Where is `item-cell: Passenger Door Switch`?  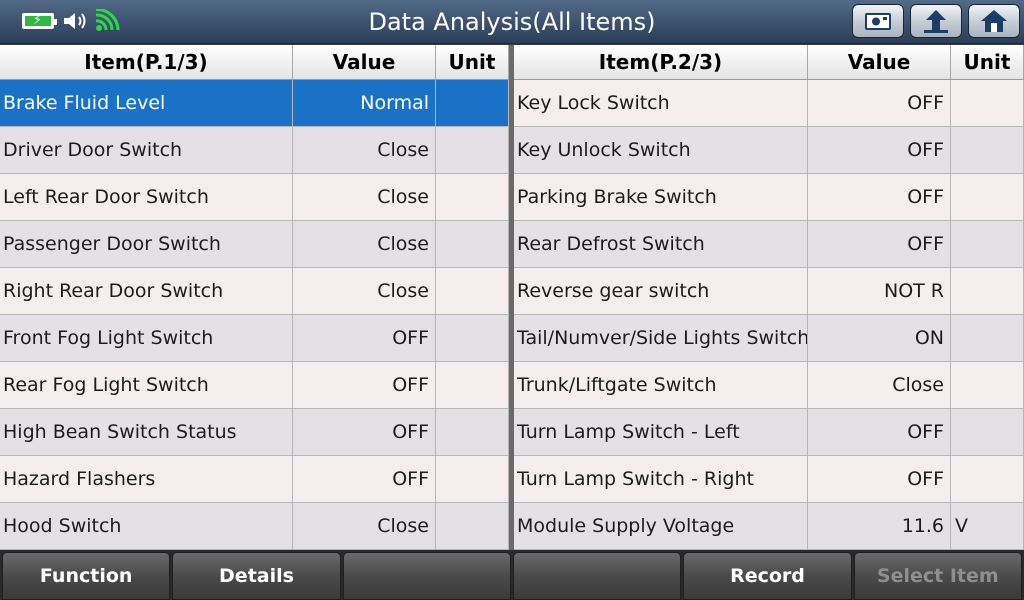 item-cell: Passenger Door Switch is located at coordinates (146, 244).